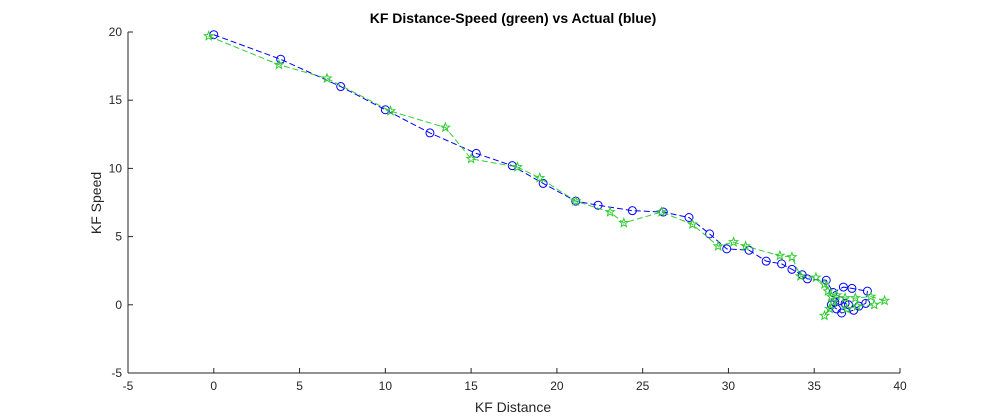 Image resolution: width=992 pixels, height=419 pixels. Describe the element at coordinates (116, 100) in the screenshot. I see `y-tick-label: 15` at that location.